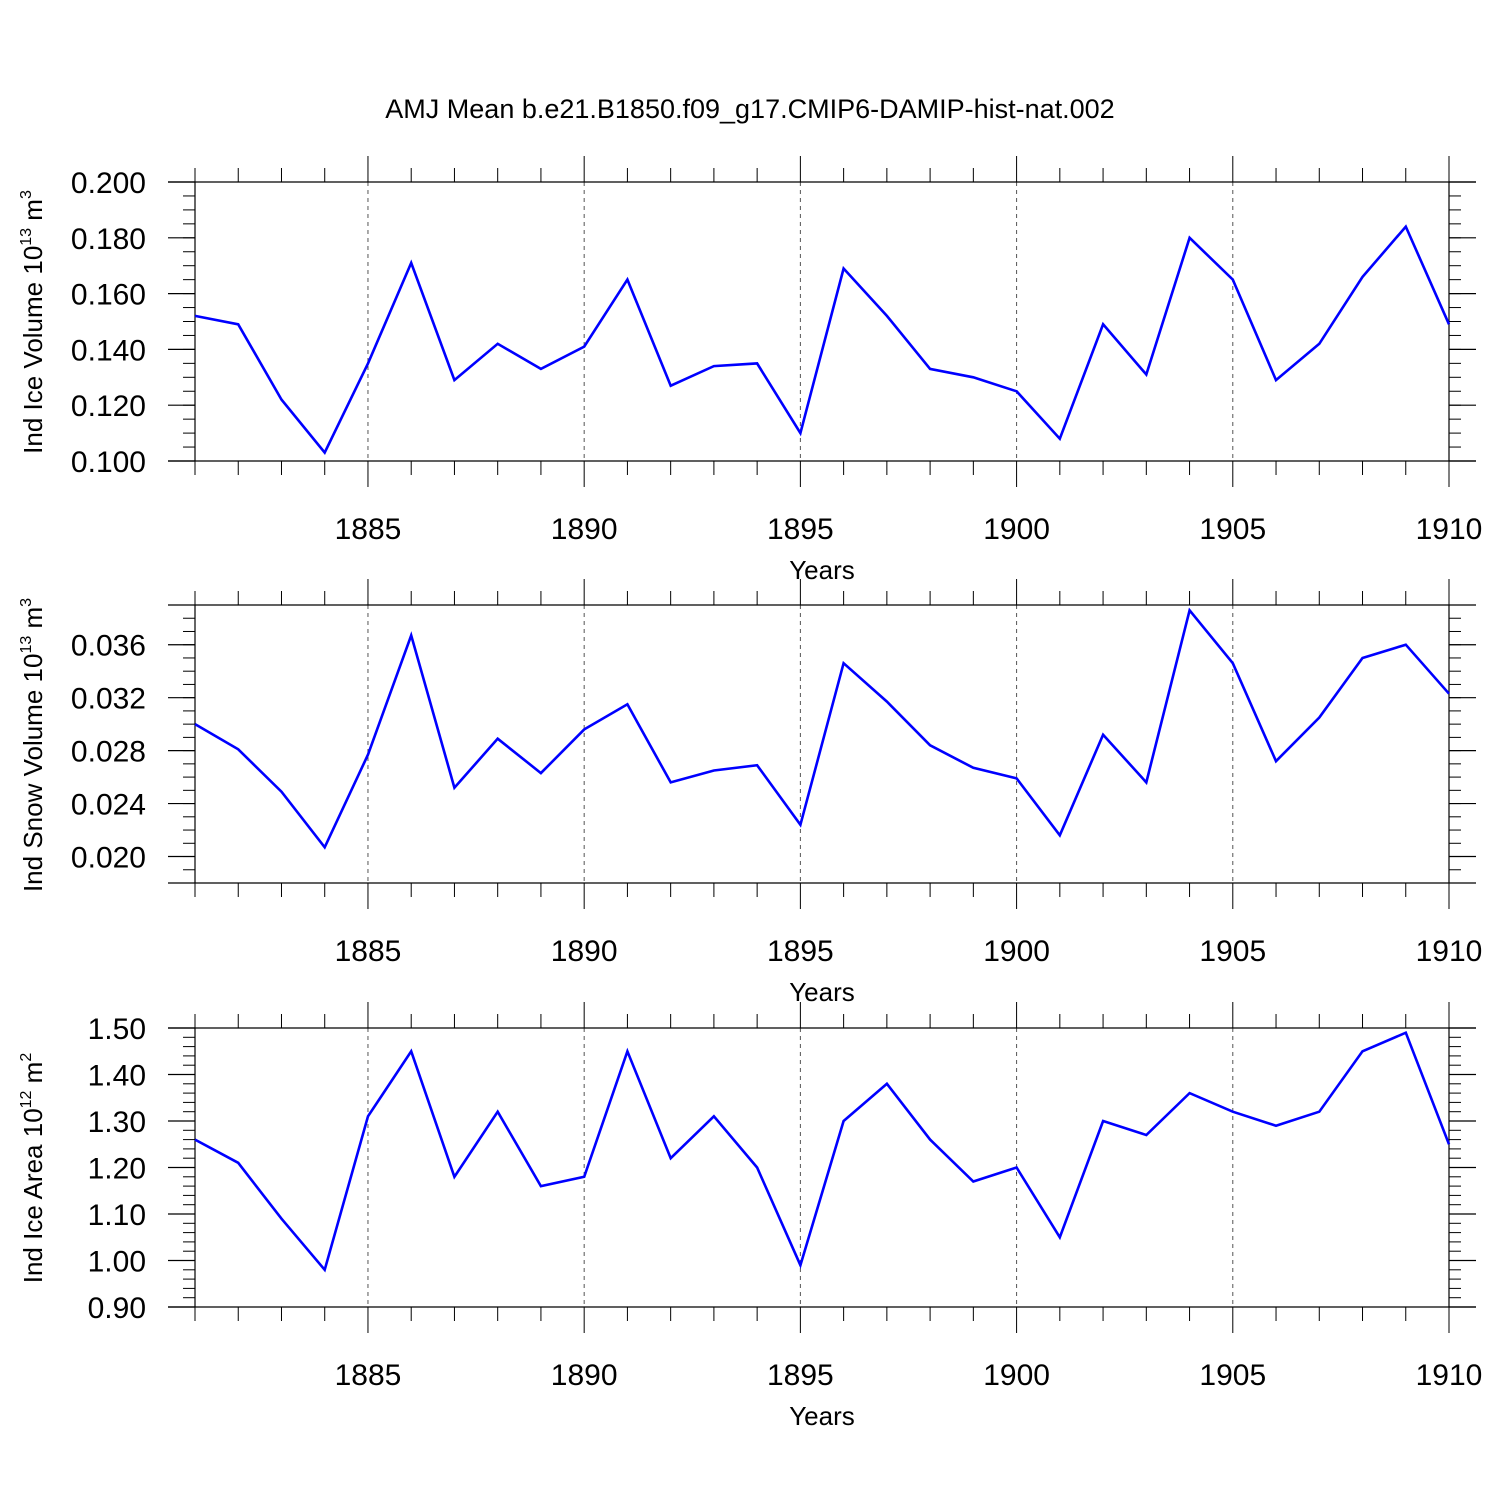 Image resolution: width=1500 pixels, height=1500 pixels. I want to click on y-tick-label: 0.020, so click(108, 858).